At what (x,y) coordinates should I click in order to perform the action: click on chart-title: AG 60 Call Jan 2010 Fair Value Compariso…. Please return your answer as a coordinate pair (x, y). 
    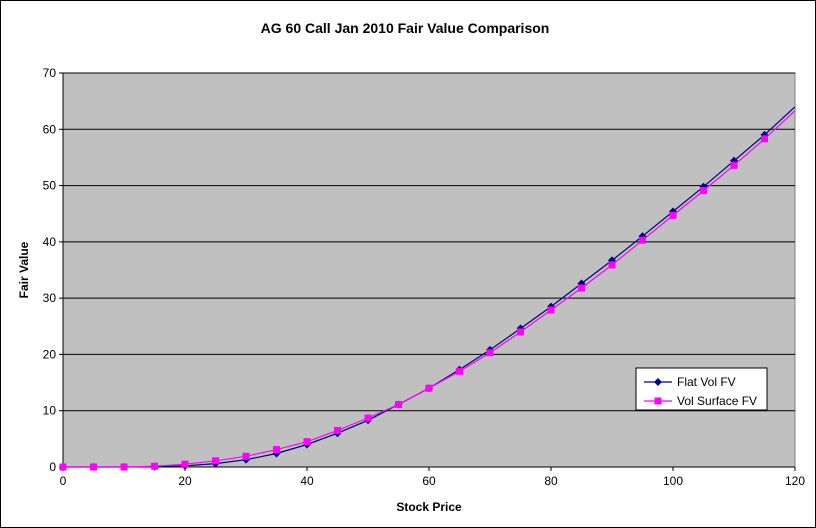
    Looking at the image, I should click on (405, 28).